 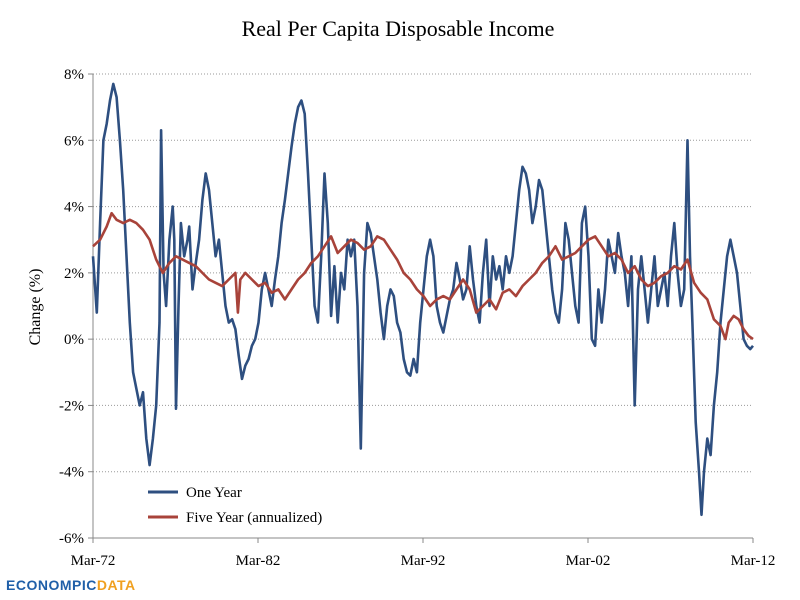 I want to click on economicdata-logo: ECONOMPICDATA, so click(x=71, y=585).